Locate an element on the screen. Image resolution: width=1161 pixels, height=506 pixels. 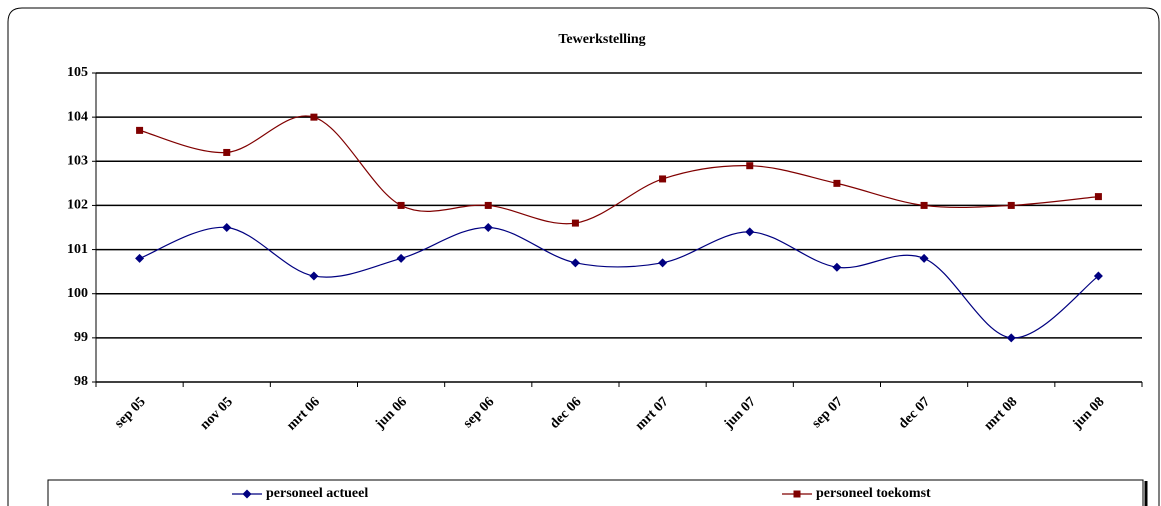
x-tick-label: nov 05 is located at coordinates (216, 413).